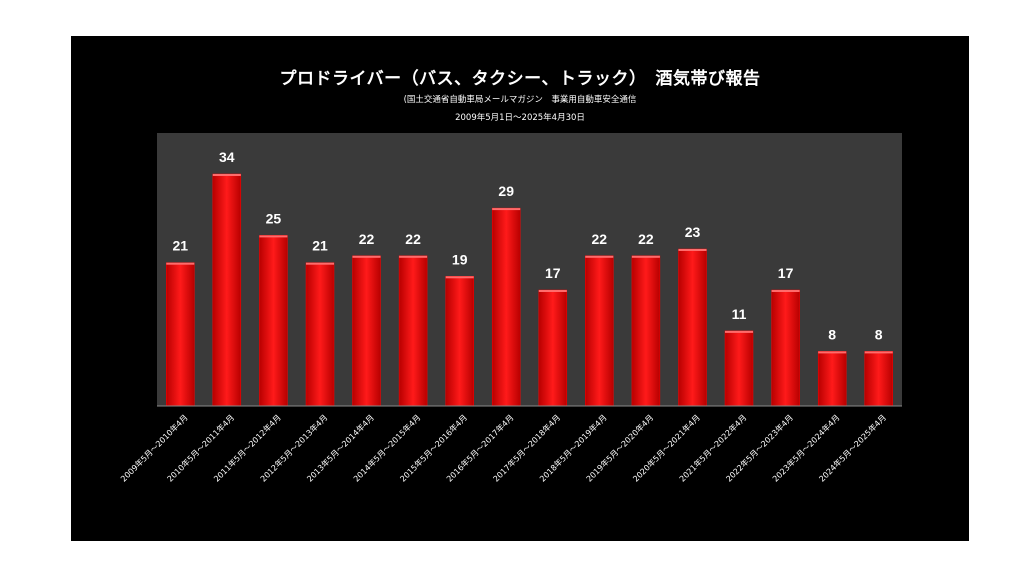 The height and width of the screenshot is (576, 1024). Describe the element at coordinates (600, 239) in the screenshot. I see `value-label-9: 22` at that location.